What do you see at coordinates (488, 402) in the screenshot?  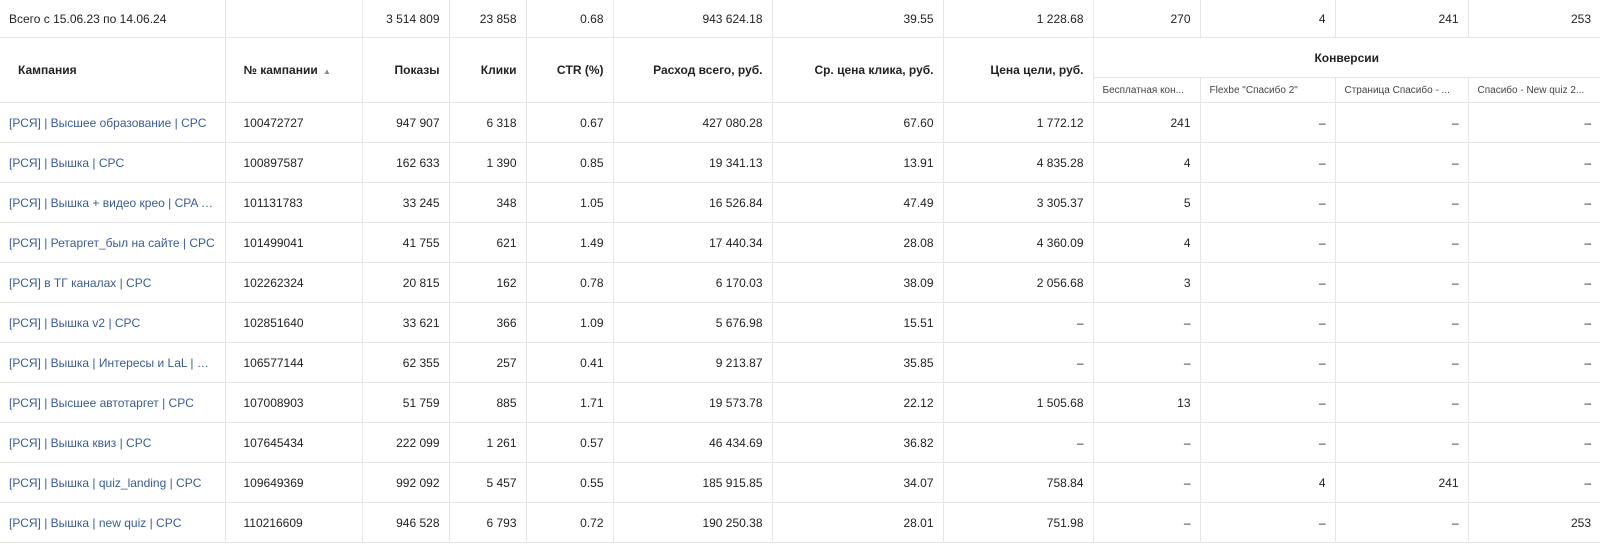 I see `clicks-cell: 885` at bounding box center [488, 402].